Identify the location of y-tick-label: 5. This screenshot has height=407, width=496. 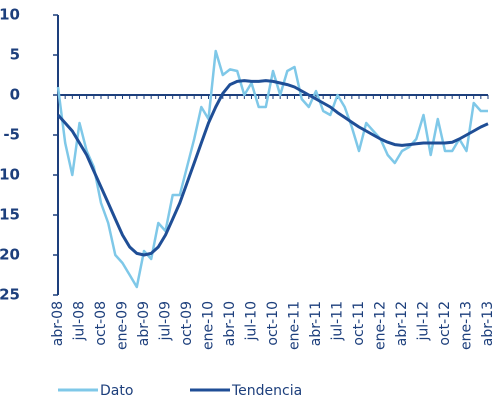
(15, 55).